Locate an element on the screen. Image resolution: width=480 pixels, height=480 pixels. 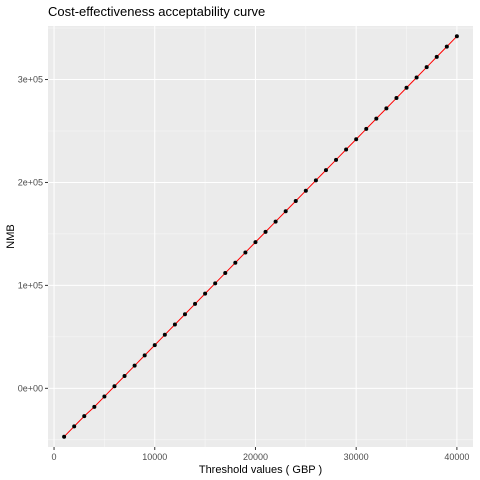
x-tick-label: 20000 is located at coordinates (255, 457).